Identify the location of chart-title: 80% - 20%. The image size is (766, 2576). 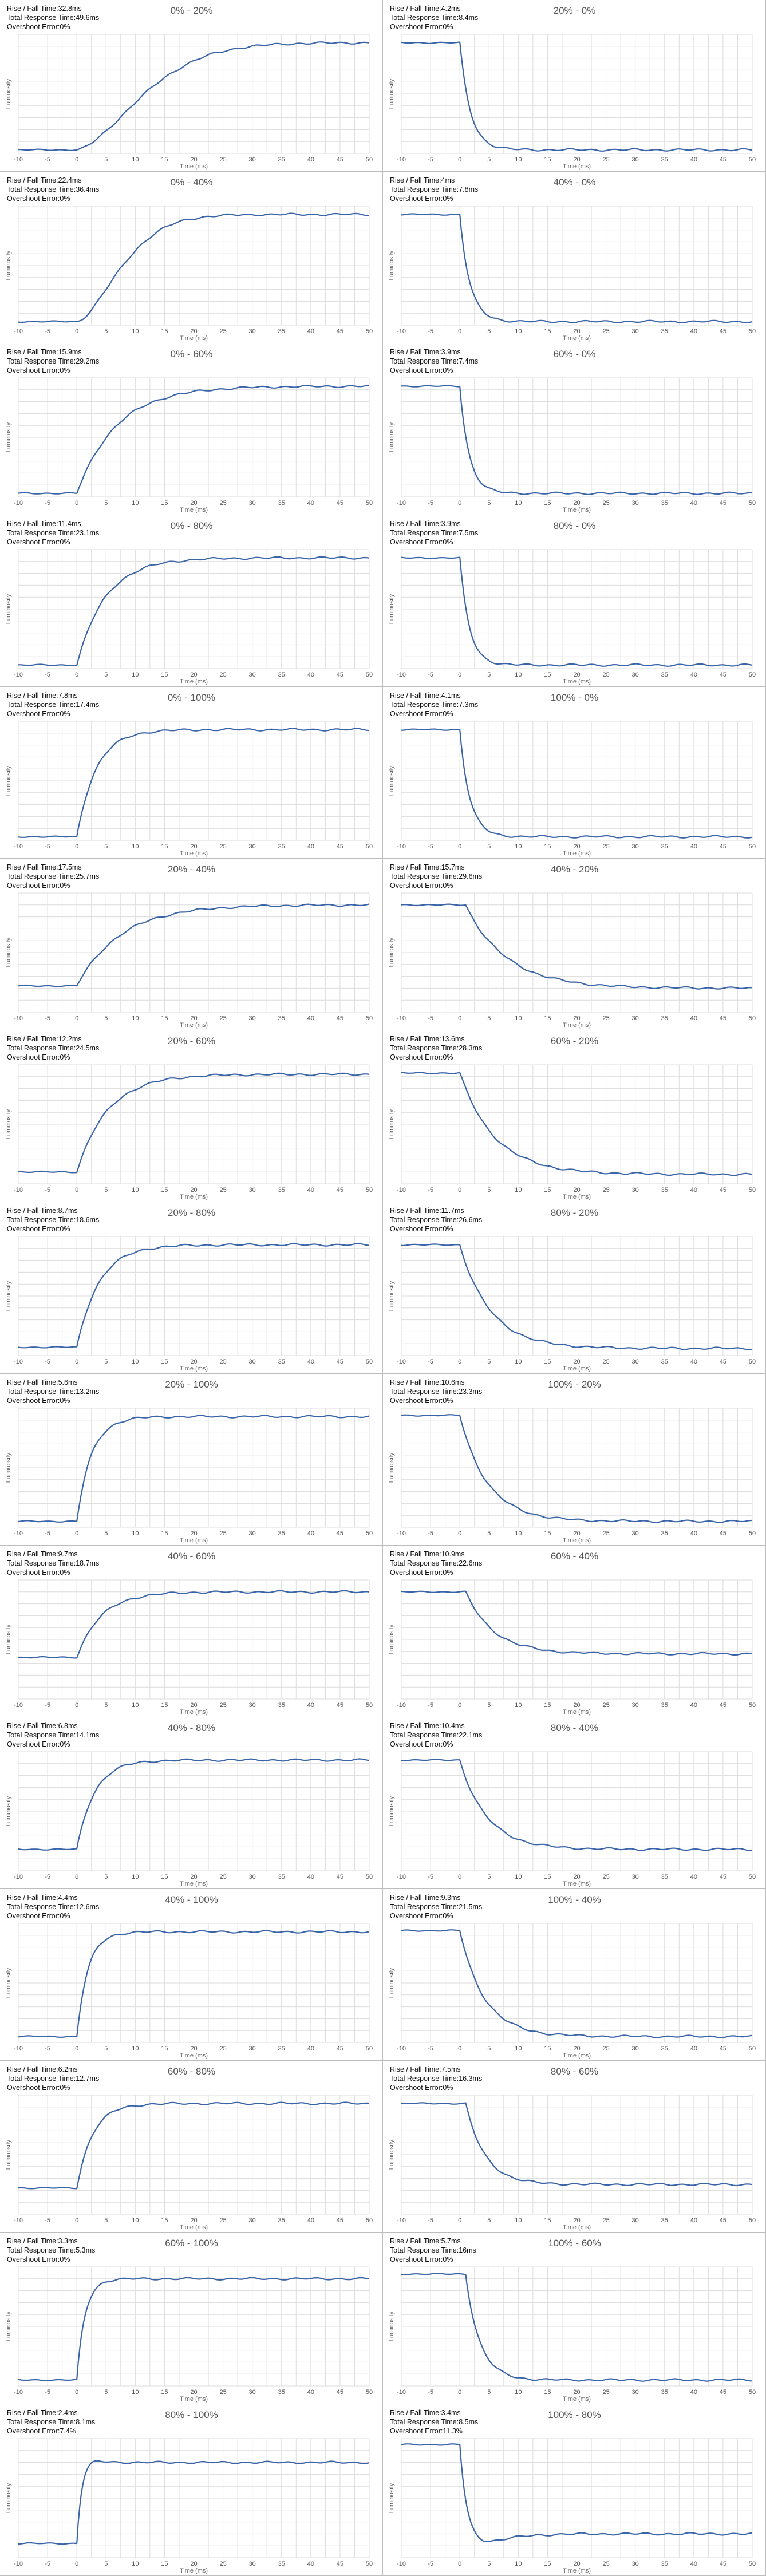
(574, 1212).